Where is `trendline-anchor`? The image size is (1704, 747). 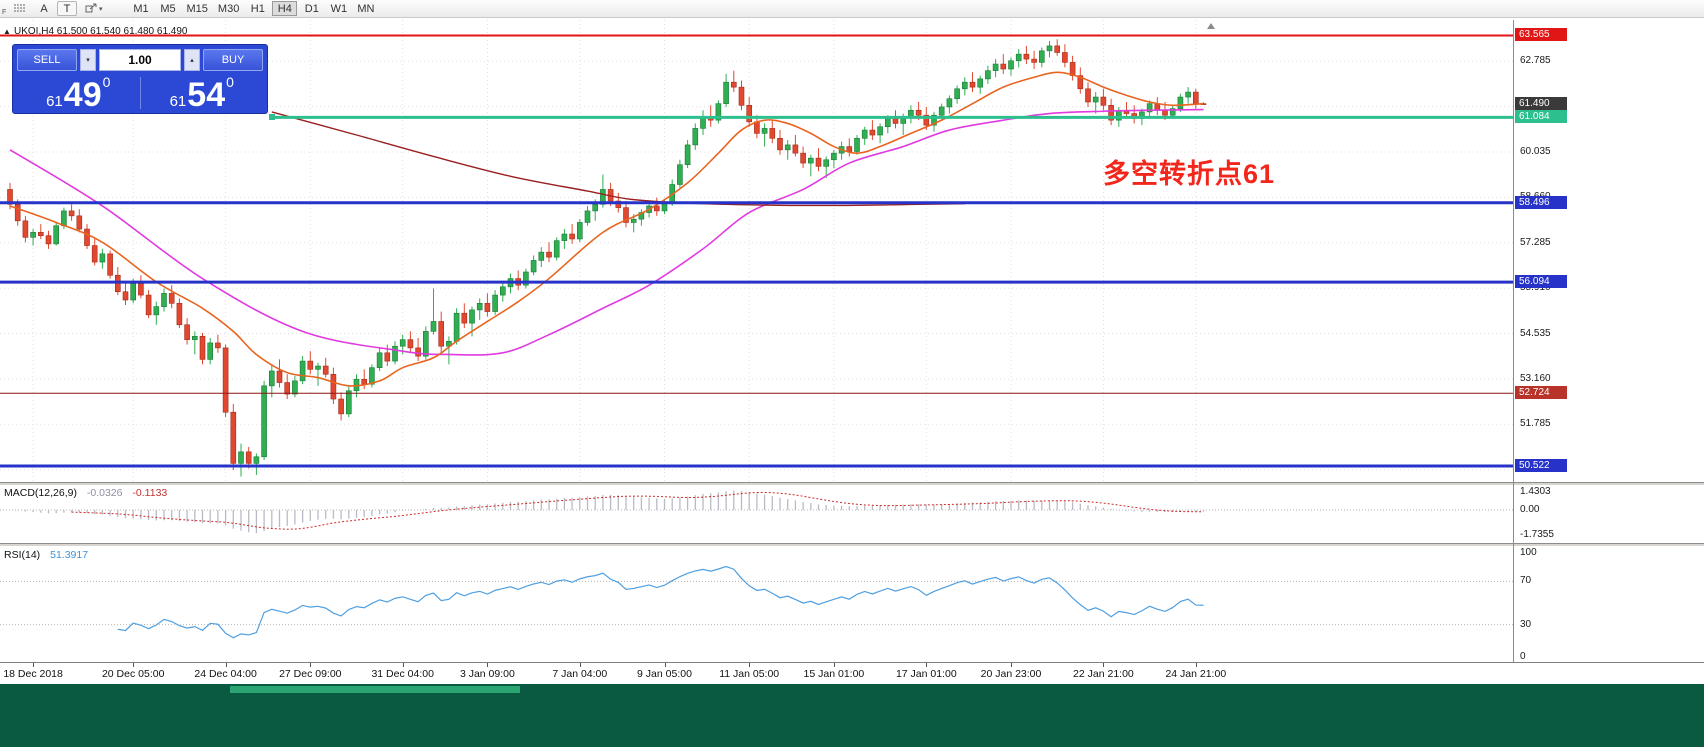
trendline-anchor is located at coordinates (272, 117).